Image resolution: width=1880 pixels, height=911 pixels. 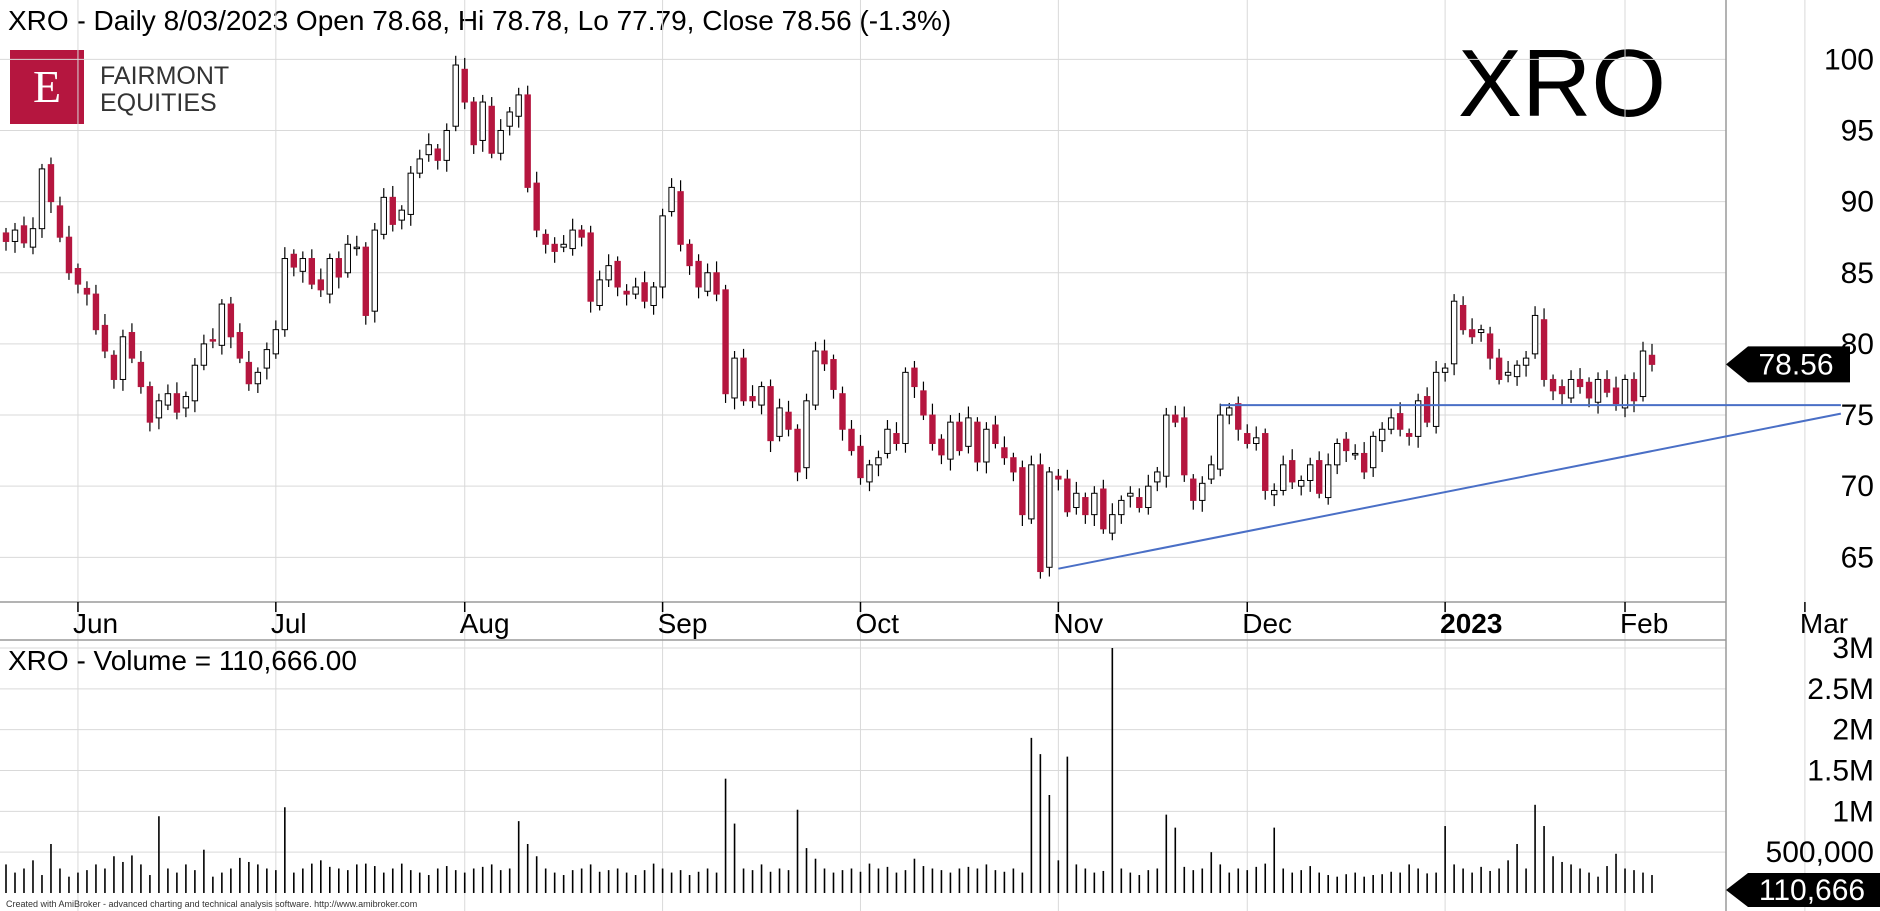 What do you see at coordinates (119, 87) in the screenshot?
I see `fairmont-equities-logo: E FAIRMONT EQUITIES` at bounding box center [119, 87].